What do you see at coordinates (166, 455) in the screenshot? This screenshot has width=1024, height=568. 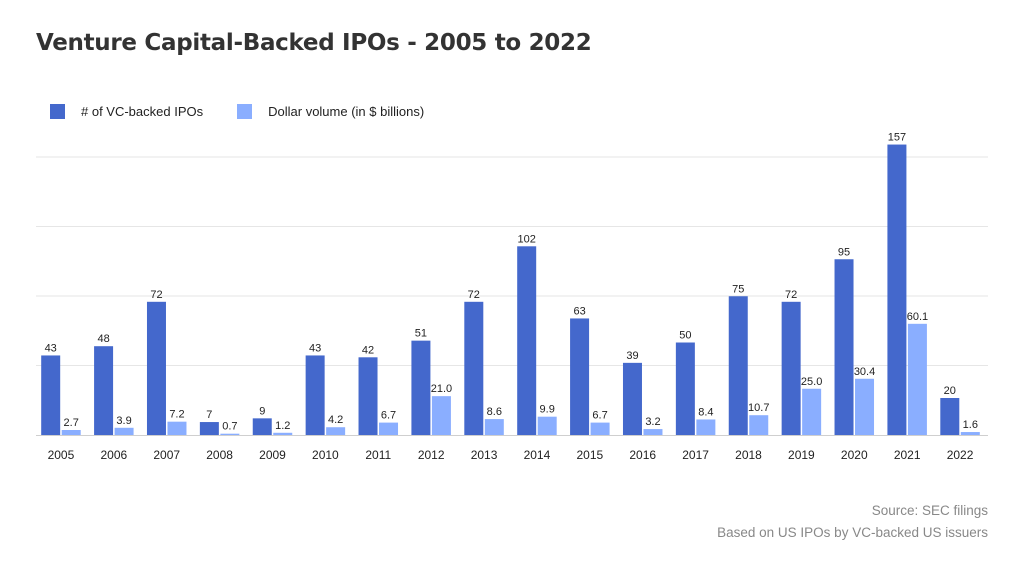 I see `x-tick-label: 2007` at bounding box center [166, 455].